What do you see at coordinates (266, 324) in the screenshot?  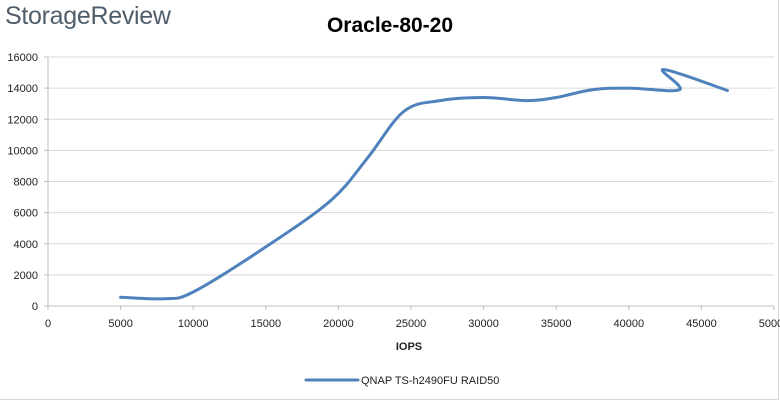 I see `x-tick-label: 15000` at bounding box center [266, 324].